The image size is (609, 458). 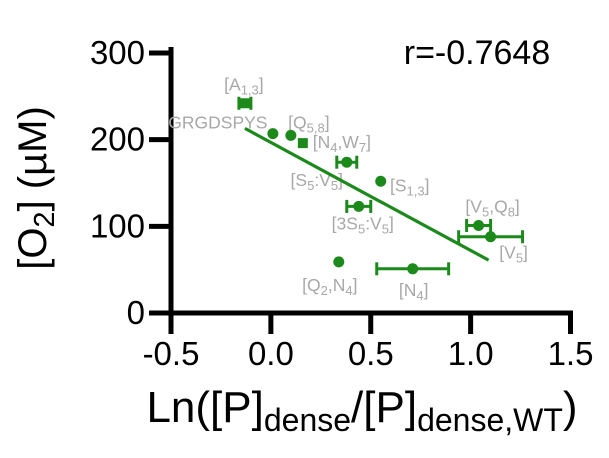 What do you see at coordinates (244, 85) in the screenshot?
I see `data-point-label: [A1,3]` at bounding box center [244, 85].